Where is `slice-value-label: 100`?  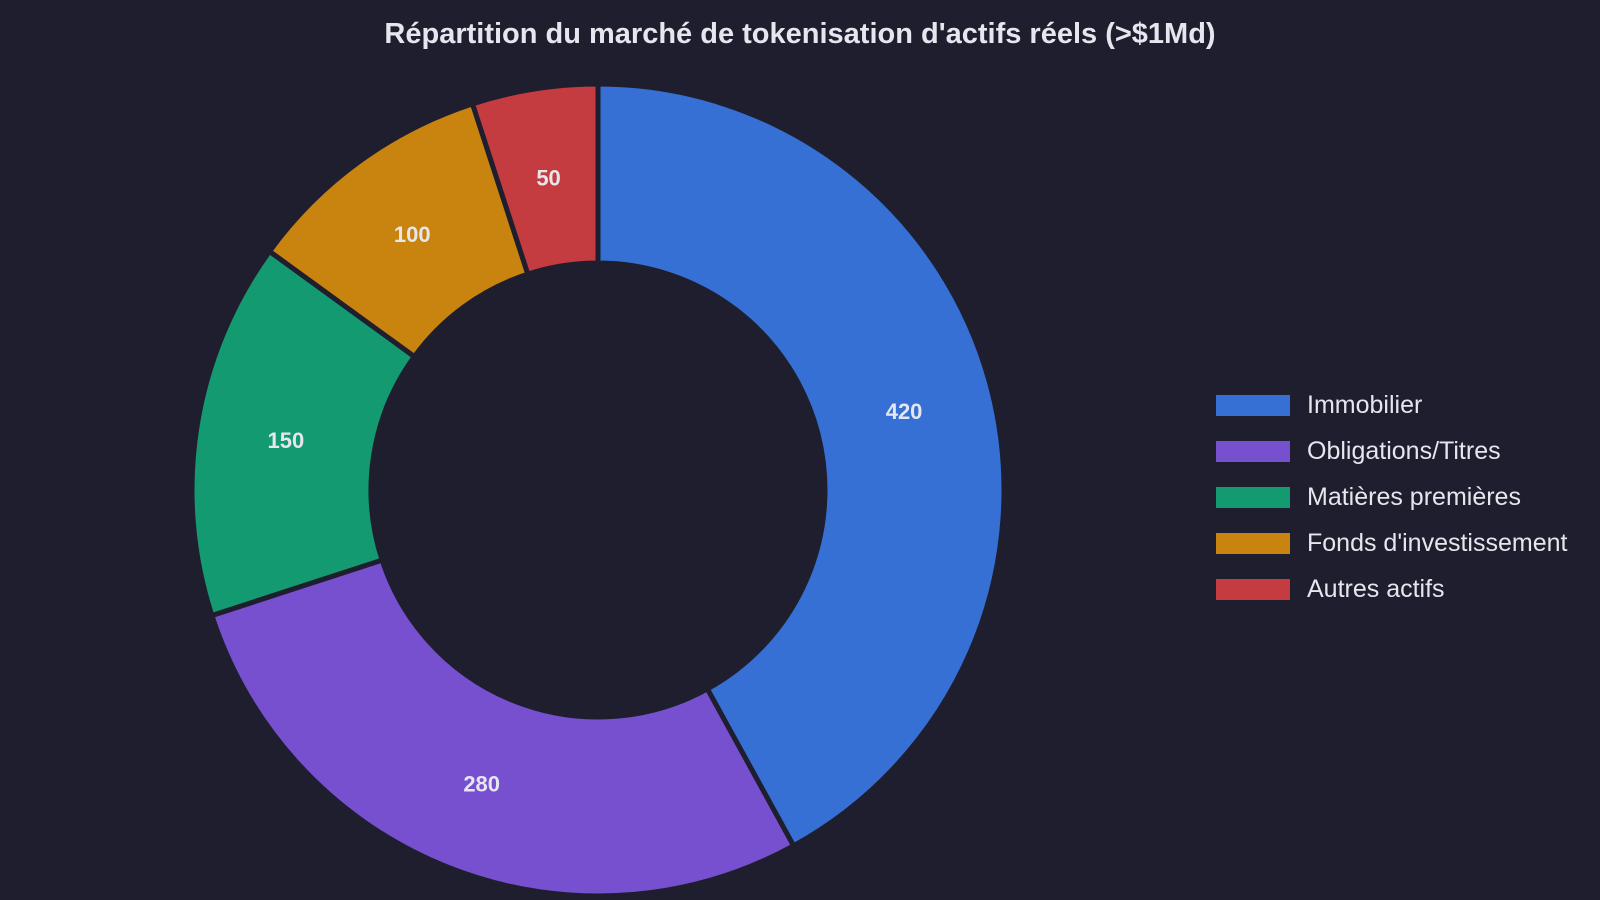
slice-value-label: 100 is located at coordinates (412, 234).